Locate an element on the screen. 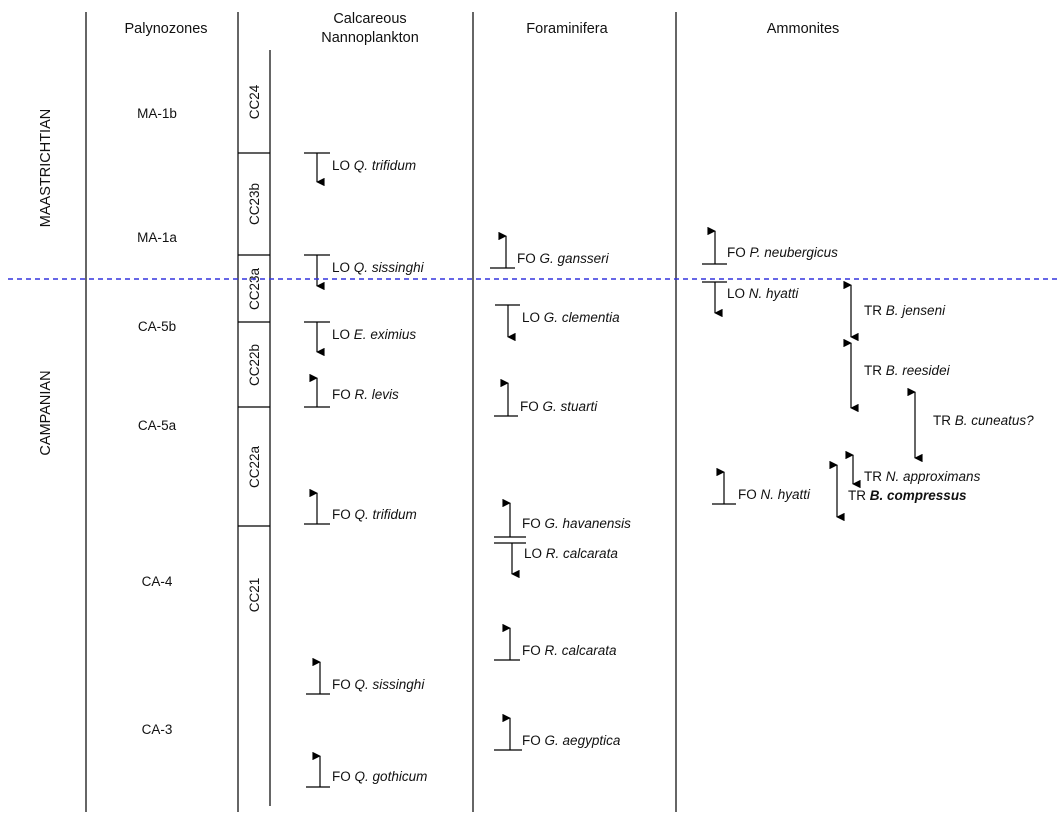  ammonite-range-label: TR B. cuneatus? is located at coordinates (983, 420).